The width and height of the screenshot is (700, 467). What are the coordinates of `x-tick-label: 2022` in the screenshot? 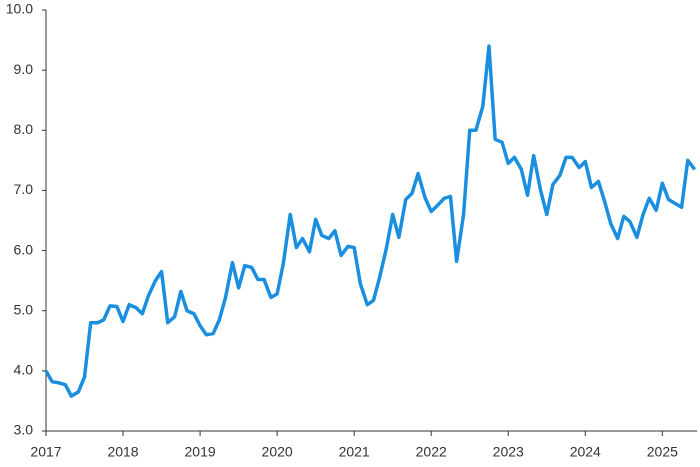 It's located at (431, 452).